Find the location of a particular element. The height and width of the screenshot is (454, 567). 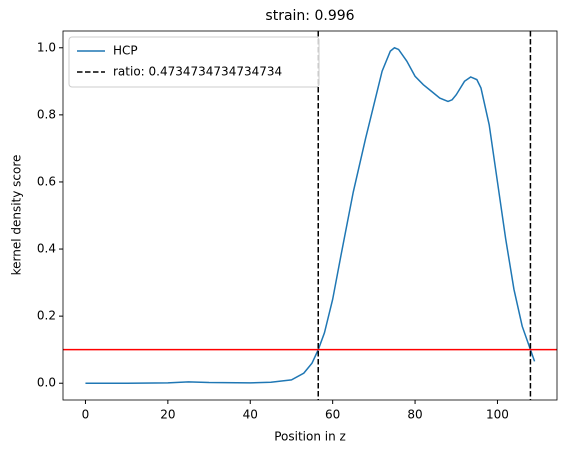

y-tick-label: 0.4 is located at coordinates (46, 249).